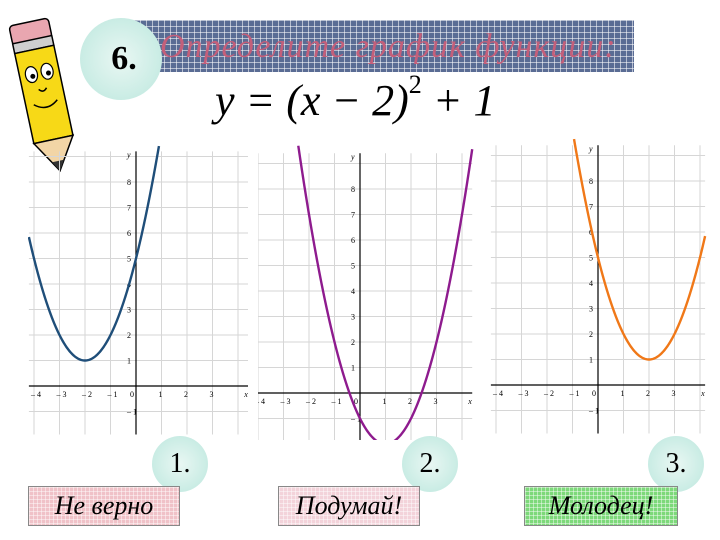  I want to click on function-formula: y = (x − 2)2 + 1, so click(355, 98).